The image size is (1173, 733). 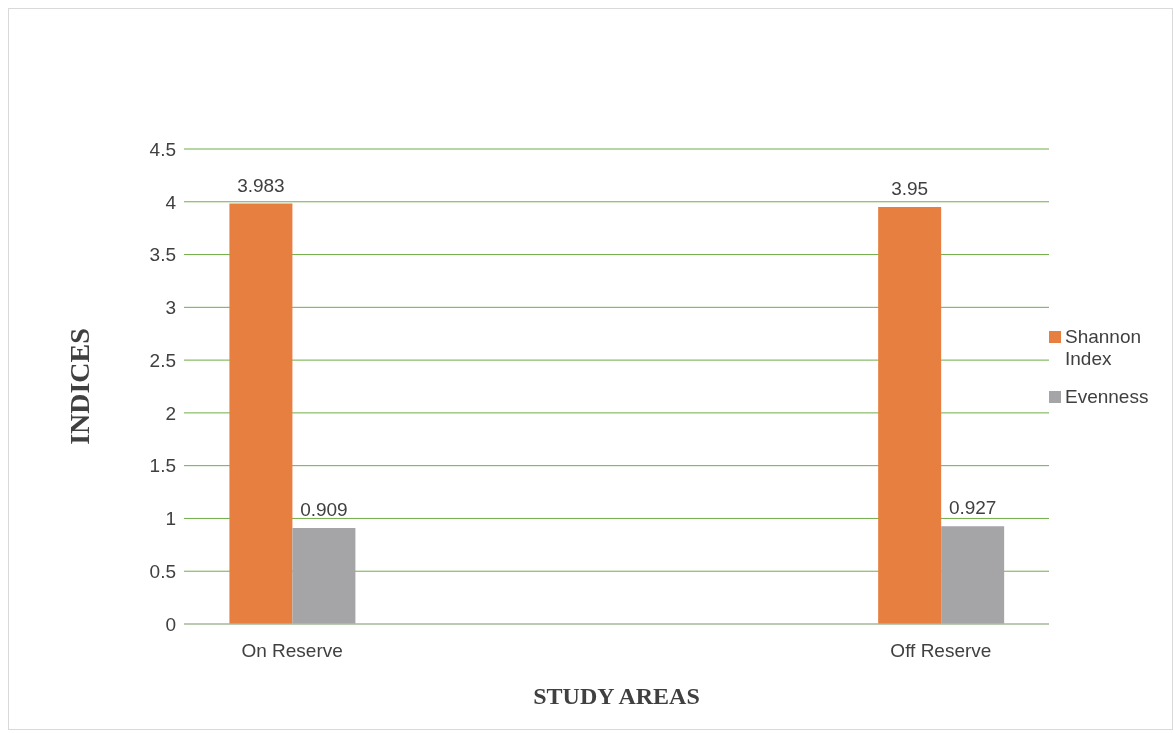 I want to click on y-tick-label: 2.5, so click(x=162, y=360).